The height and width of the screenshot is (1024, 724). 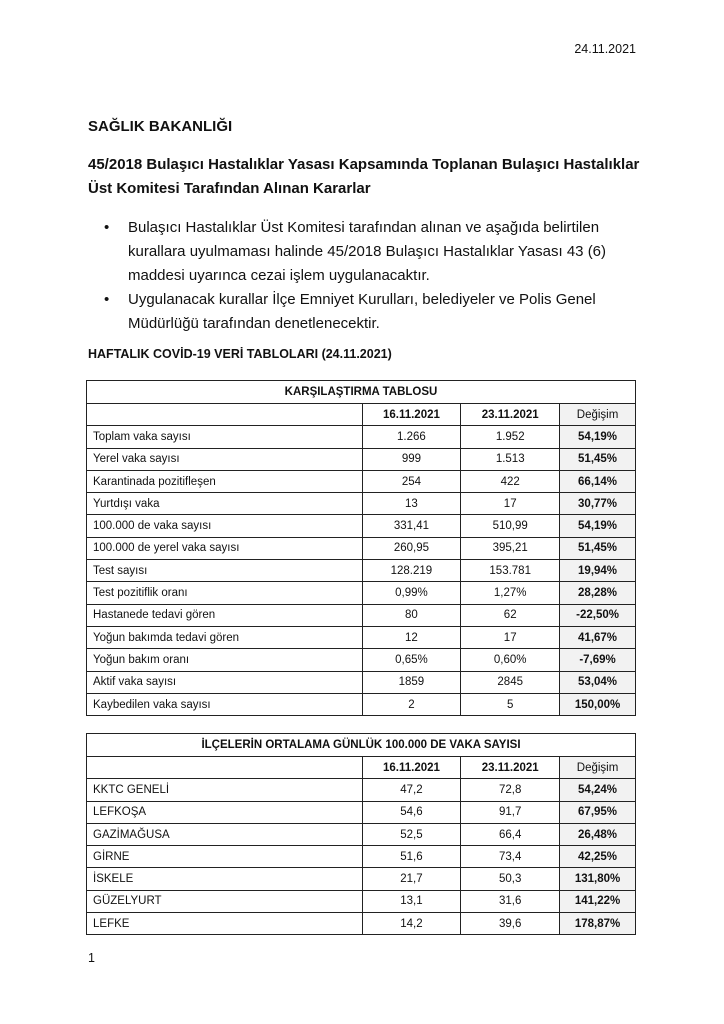 I want to click on table-row: GÜZELYURT 13,1 31,6 141,22%, so click(x=361, y=901).